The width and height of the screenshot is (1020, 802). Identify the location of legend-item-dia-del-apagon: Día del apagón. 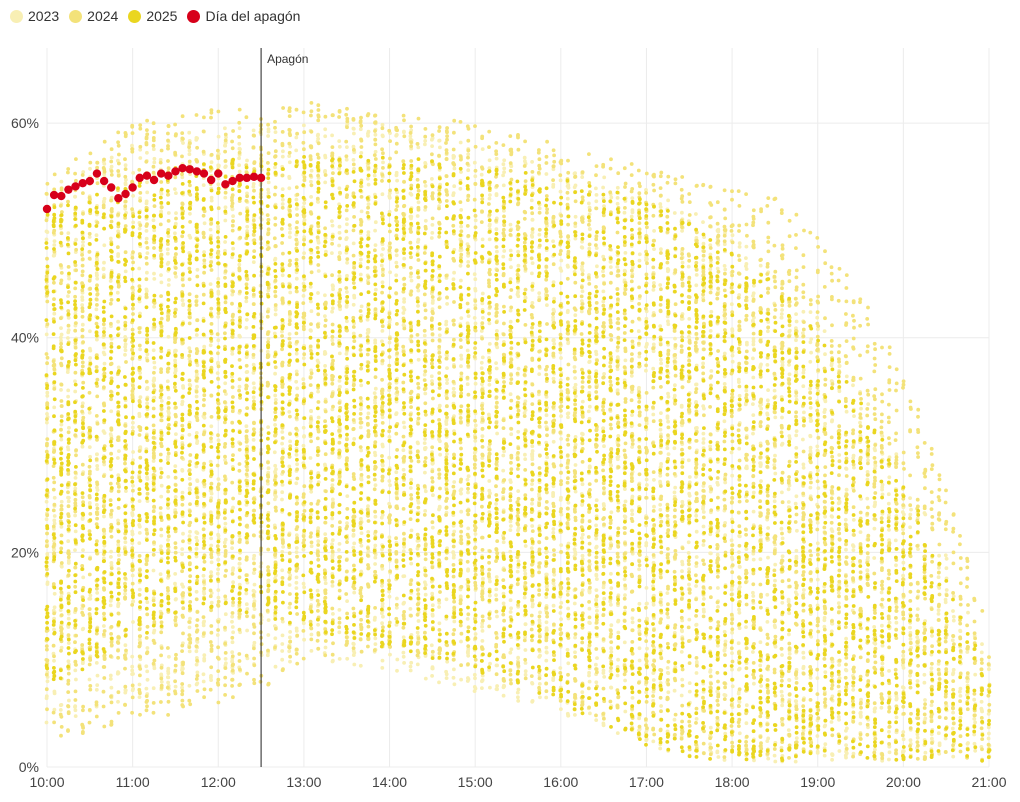
(243, 16).